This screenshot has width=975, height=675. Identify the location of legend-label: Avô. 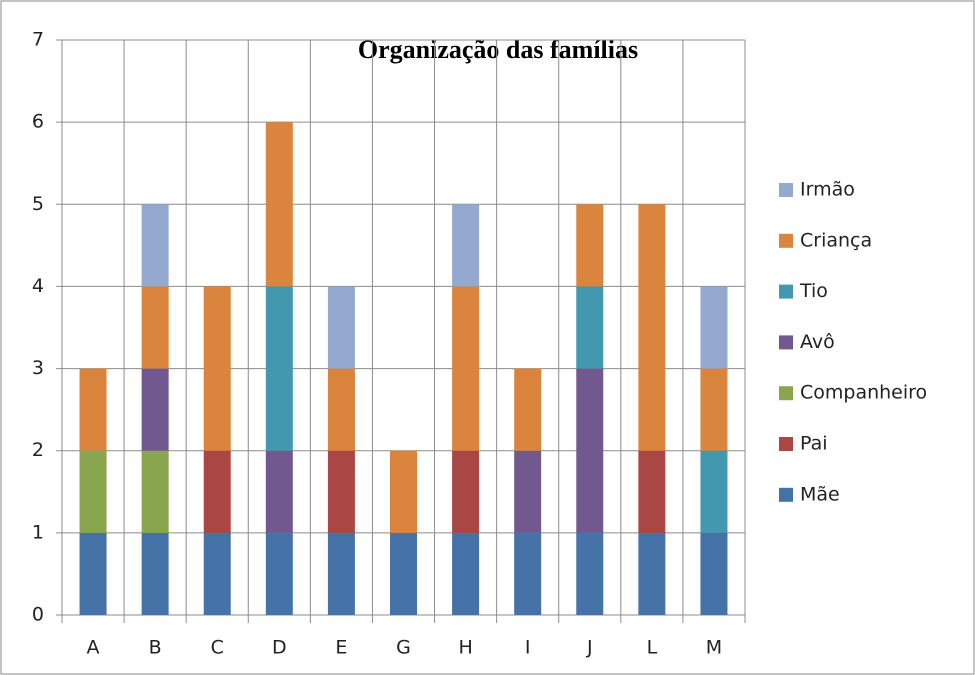
(817, 342).